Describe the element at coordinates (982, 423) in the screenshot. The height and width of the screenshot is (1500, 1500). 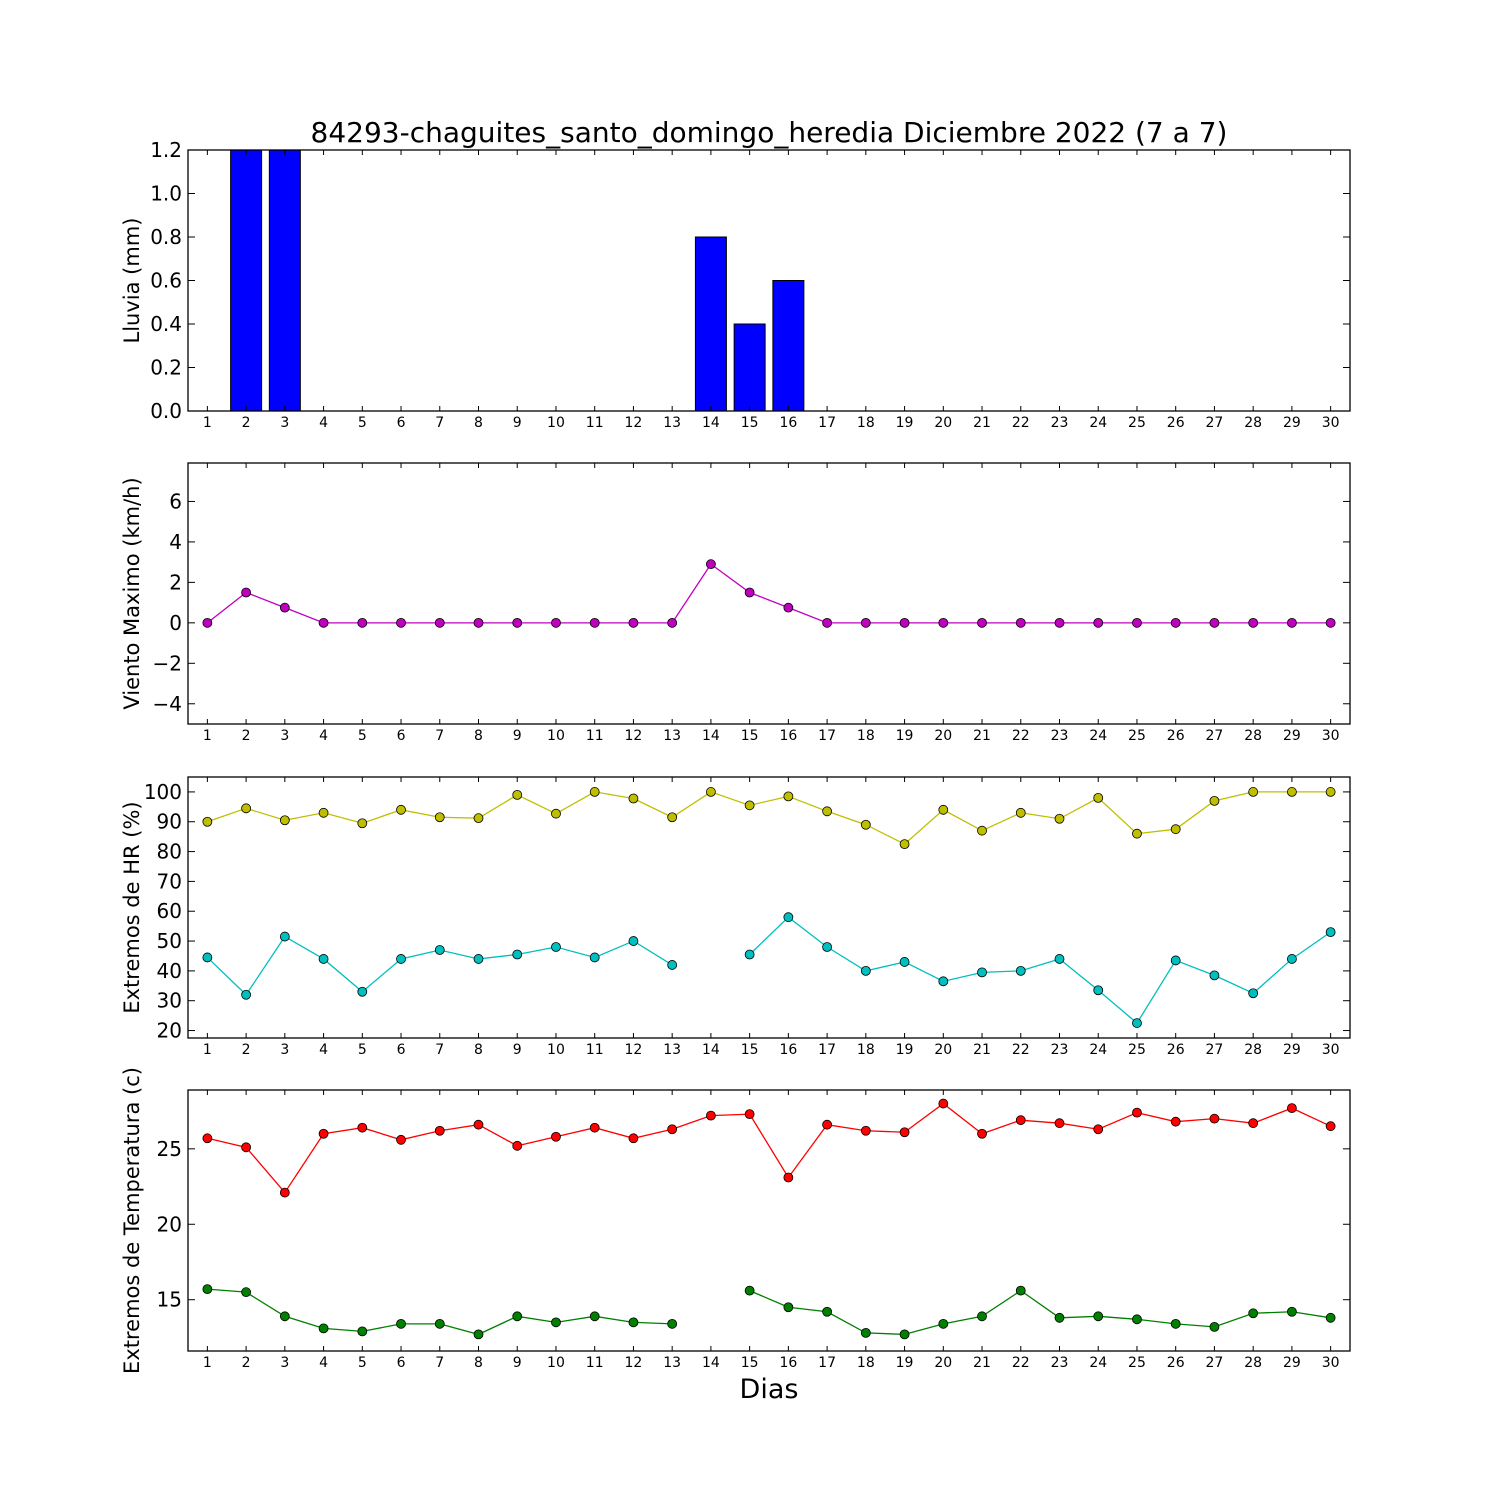
I see `xtick-label-rain: 21` at that location.